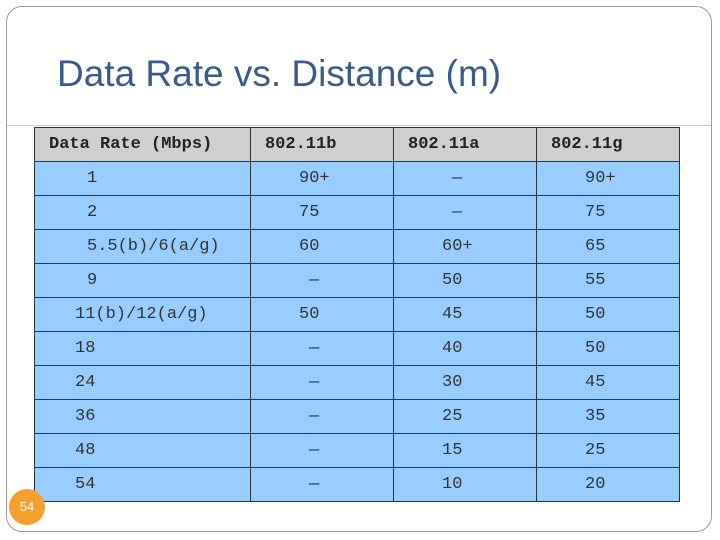  I want to click on table-row: 36—25 35, so click(357, 416).